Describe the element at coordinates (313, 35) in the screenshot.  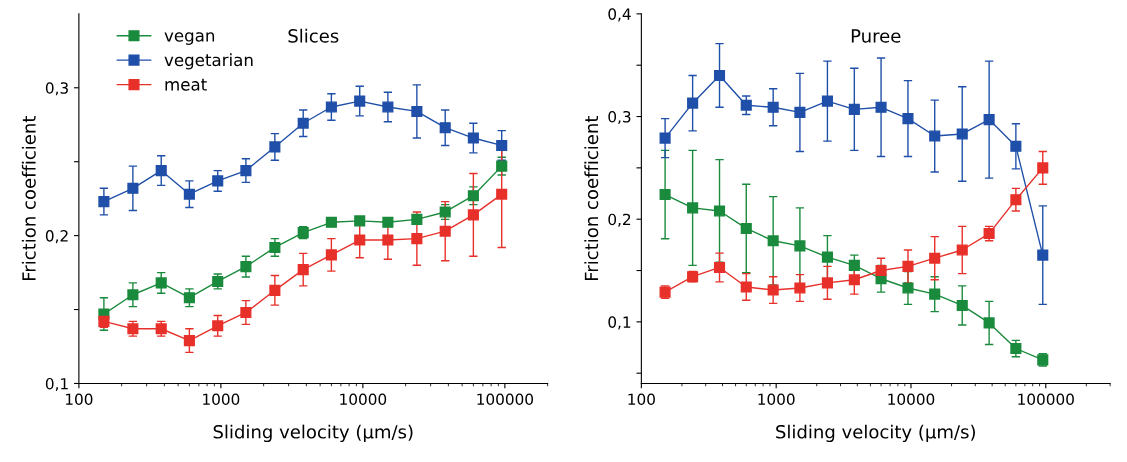
I see `text: Slices` at that location.